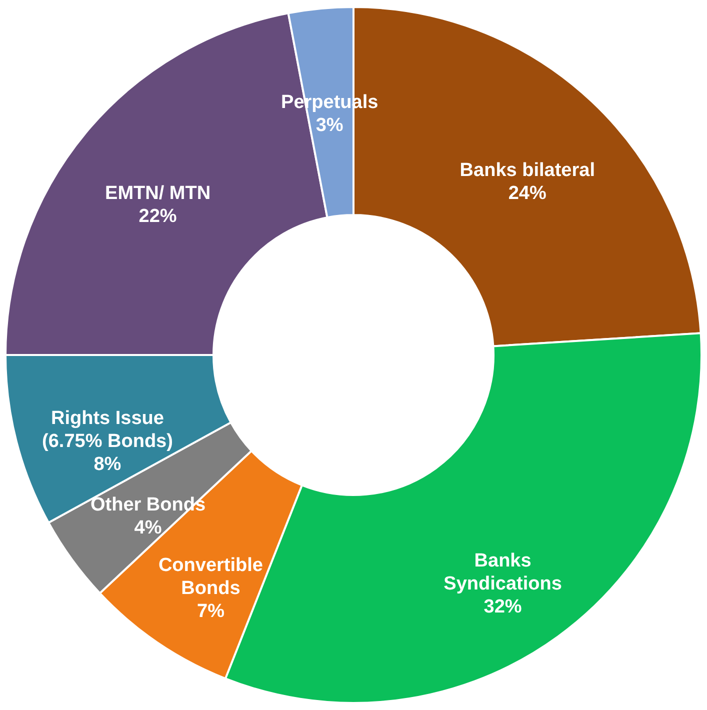 This screenshot has height=710, width=707. Describe the element at coordinates (329, 103) in the screenshot. I see `slice-label: Perpetuals` at that location.